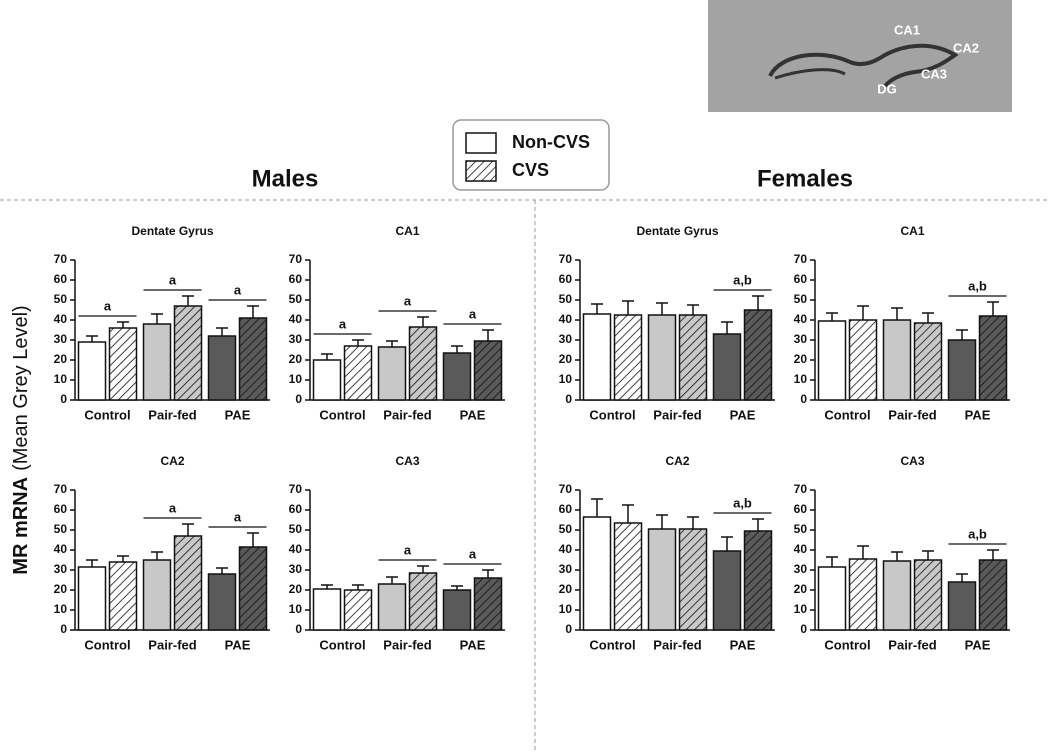  Describe the element at coordinates (907, 29) in the screenshot. I see `inset-label: CA1` at that location.